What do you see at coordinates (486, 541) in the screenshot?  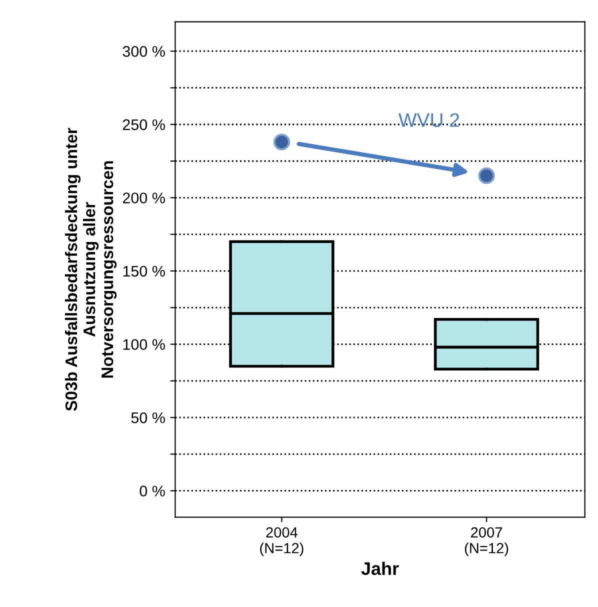 I see `x-tick-label: 2007 (N=12)` at bounding box center [486, 541].